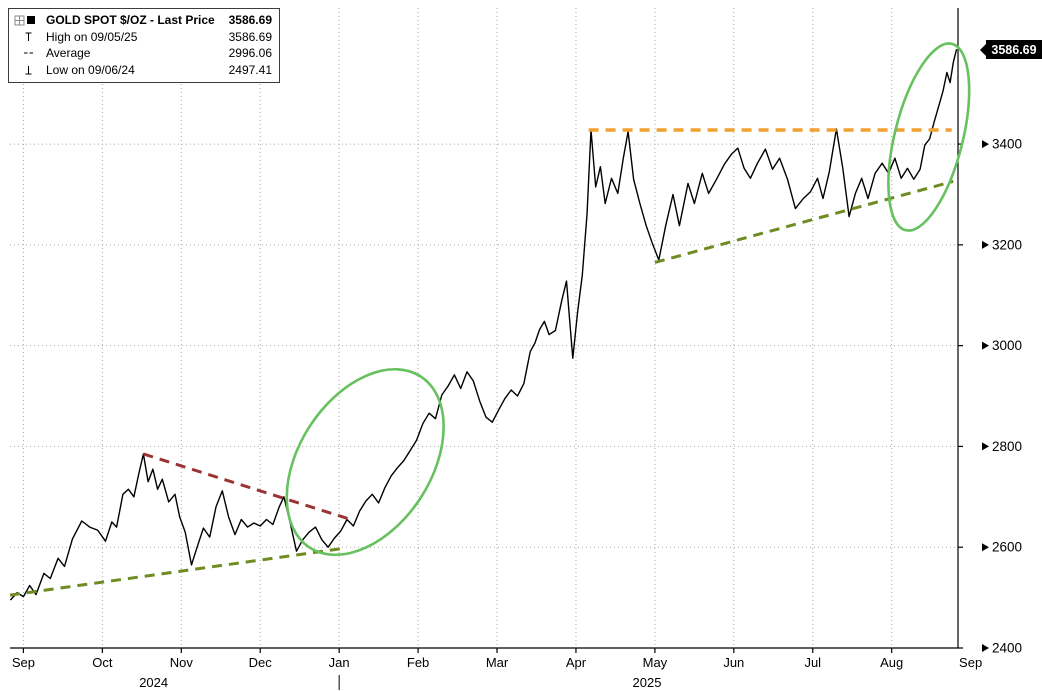  What do you see at coordinates (418, 662) in the screenshot?
I see `month-label: Feb` at bounding box center [418, 662].